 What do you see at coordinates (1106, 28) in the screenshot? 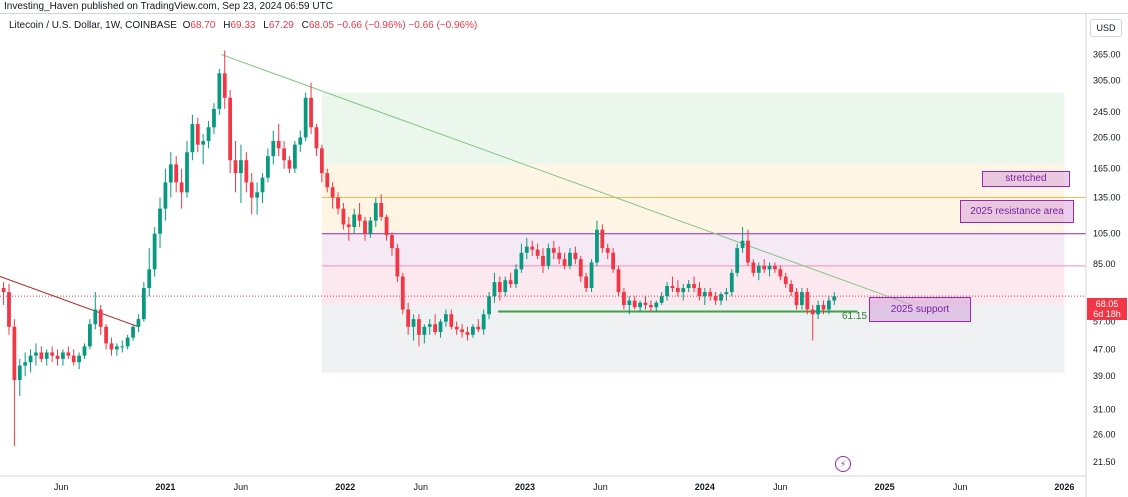
I see `currency-button: USD` at bounding box center [1106, 28].